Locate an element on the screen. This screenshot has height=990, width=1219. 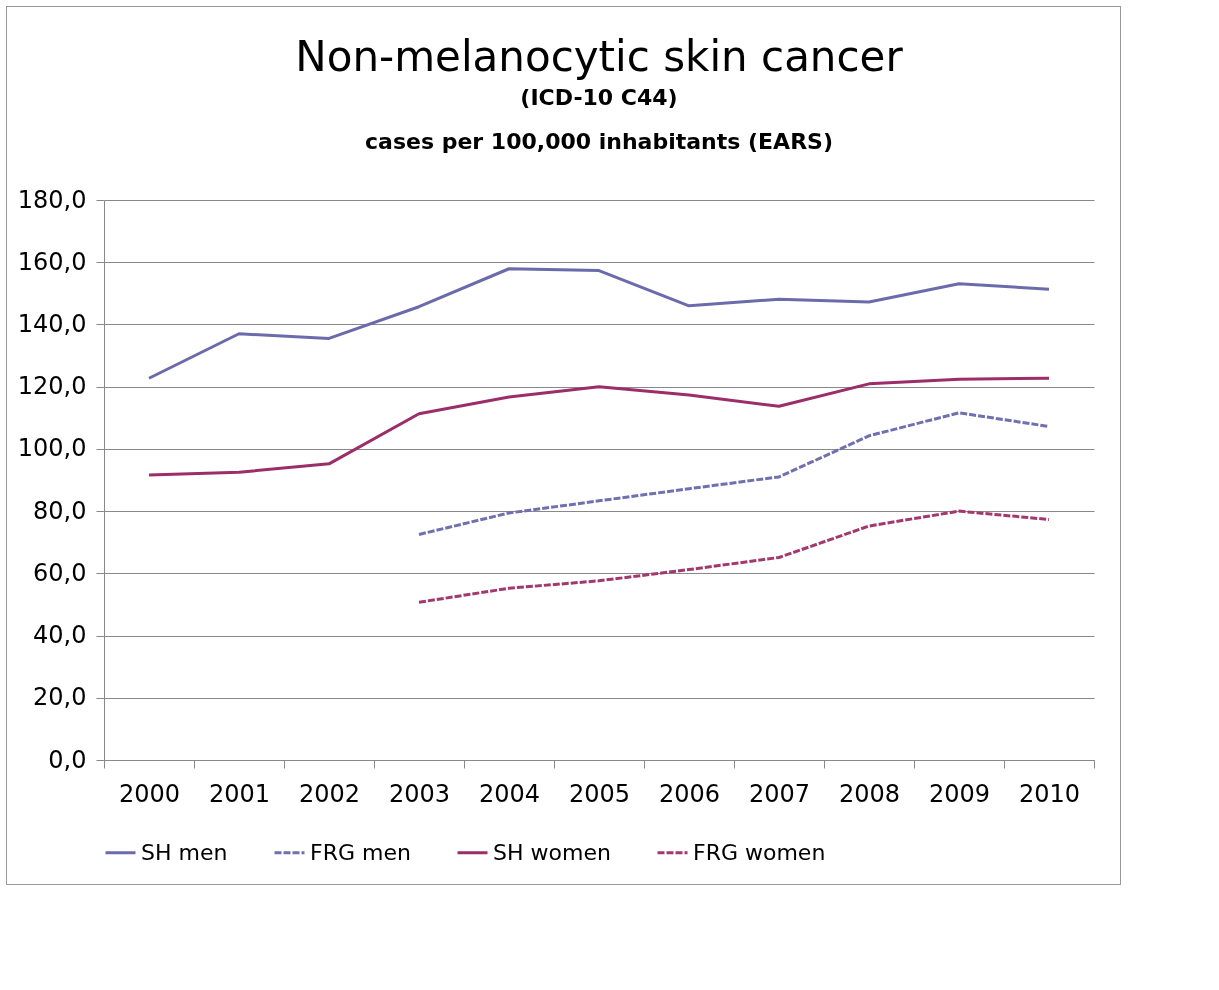
y-tick-label: 160,0 is located at coordinates (52, 261).